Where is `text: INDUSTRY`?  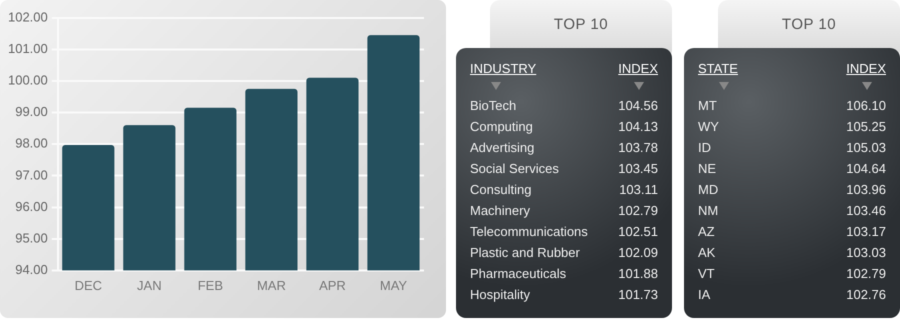
text: INDUSTRY is located at coordinates (503, 68).